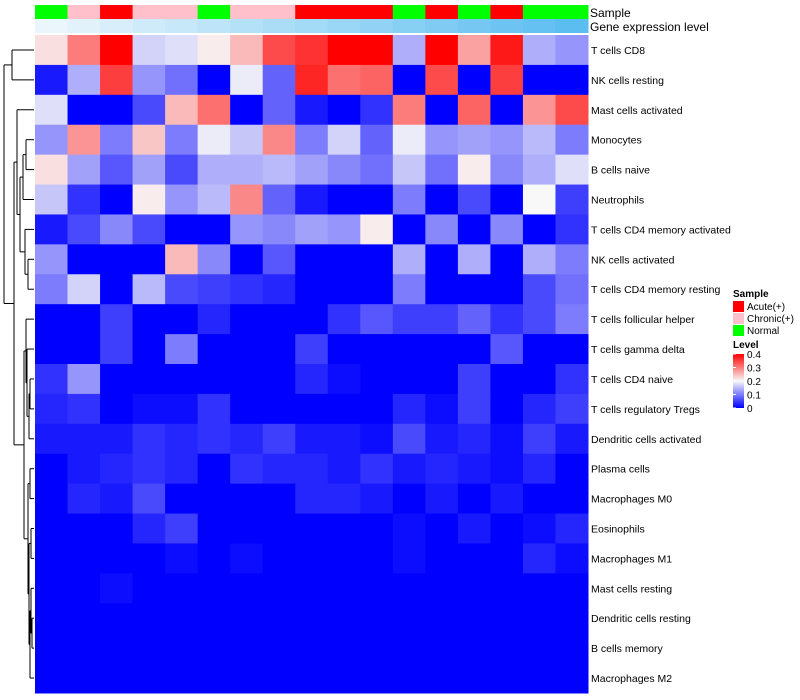 The height and width of the screenshot is (700, 800). I want to click on row-label: T cells gamma delta, so click(638, 350).